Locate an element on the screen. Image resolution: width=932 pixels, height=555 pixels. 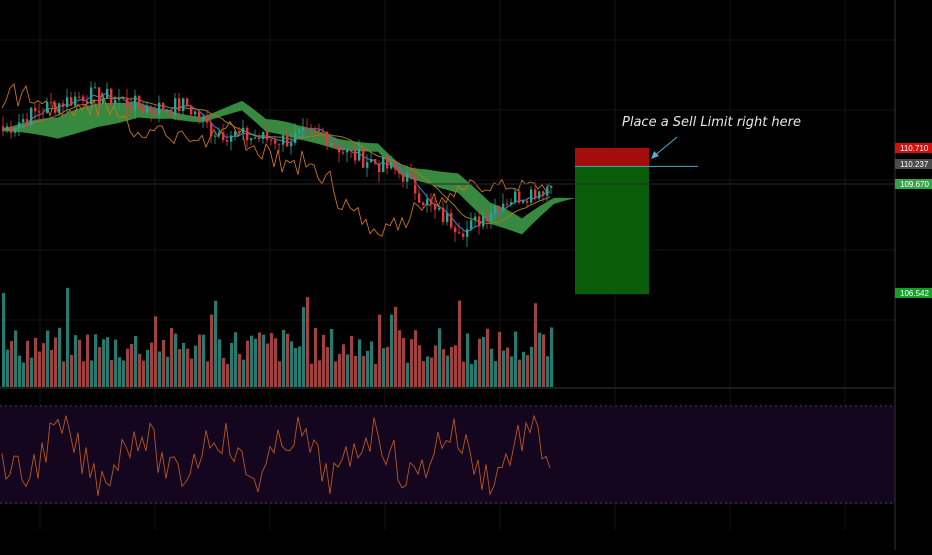
price-tag-stop-label: 110.710 is located at coordinates (914, 148).